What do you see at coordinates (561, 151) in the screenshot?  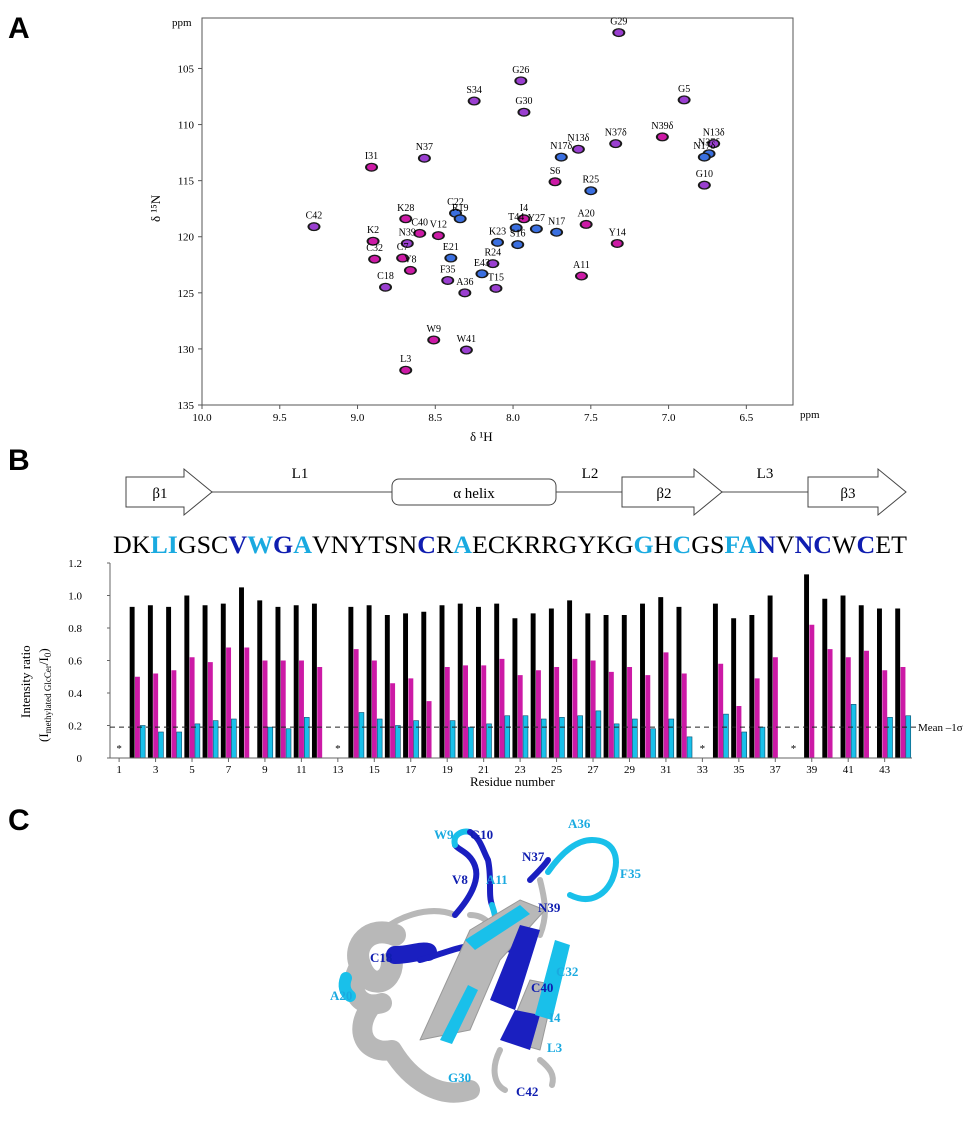 I see `peak: N17δ` at bounding box center [561, 151].